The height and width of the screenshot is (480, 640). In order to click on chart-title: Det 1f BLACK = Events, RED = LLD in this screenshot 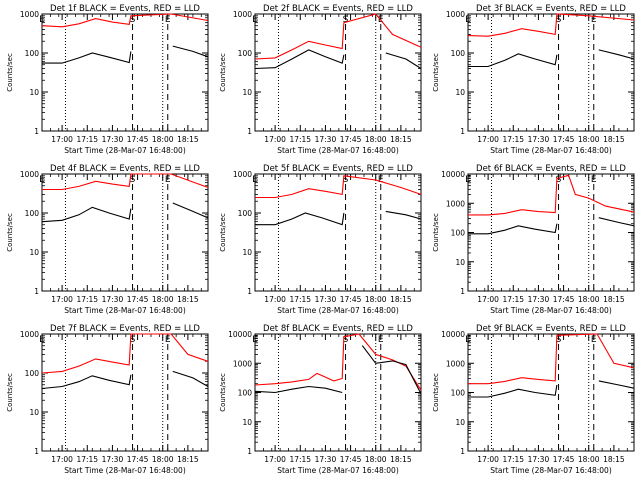, I will do `click(125, 9)`.